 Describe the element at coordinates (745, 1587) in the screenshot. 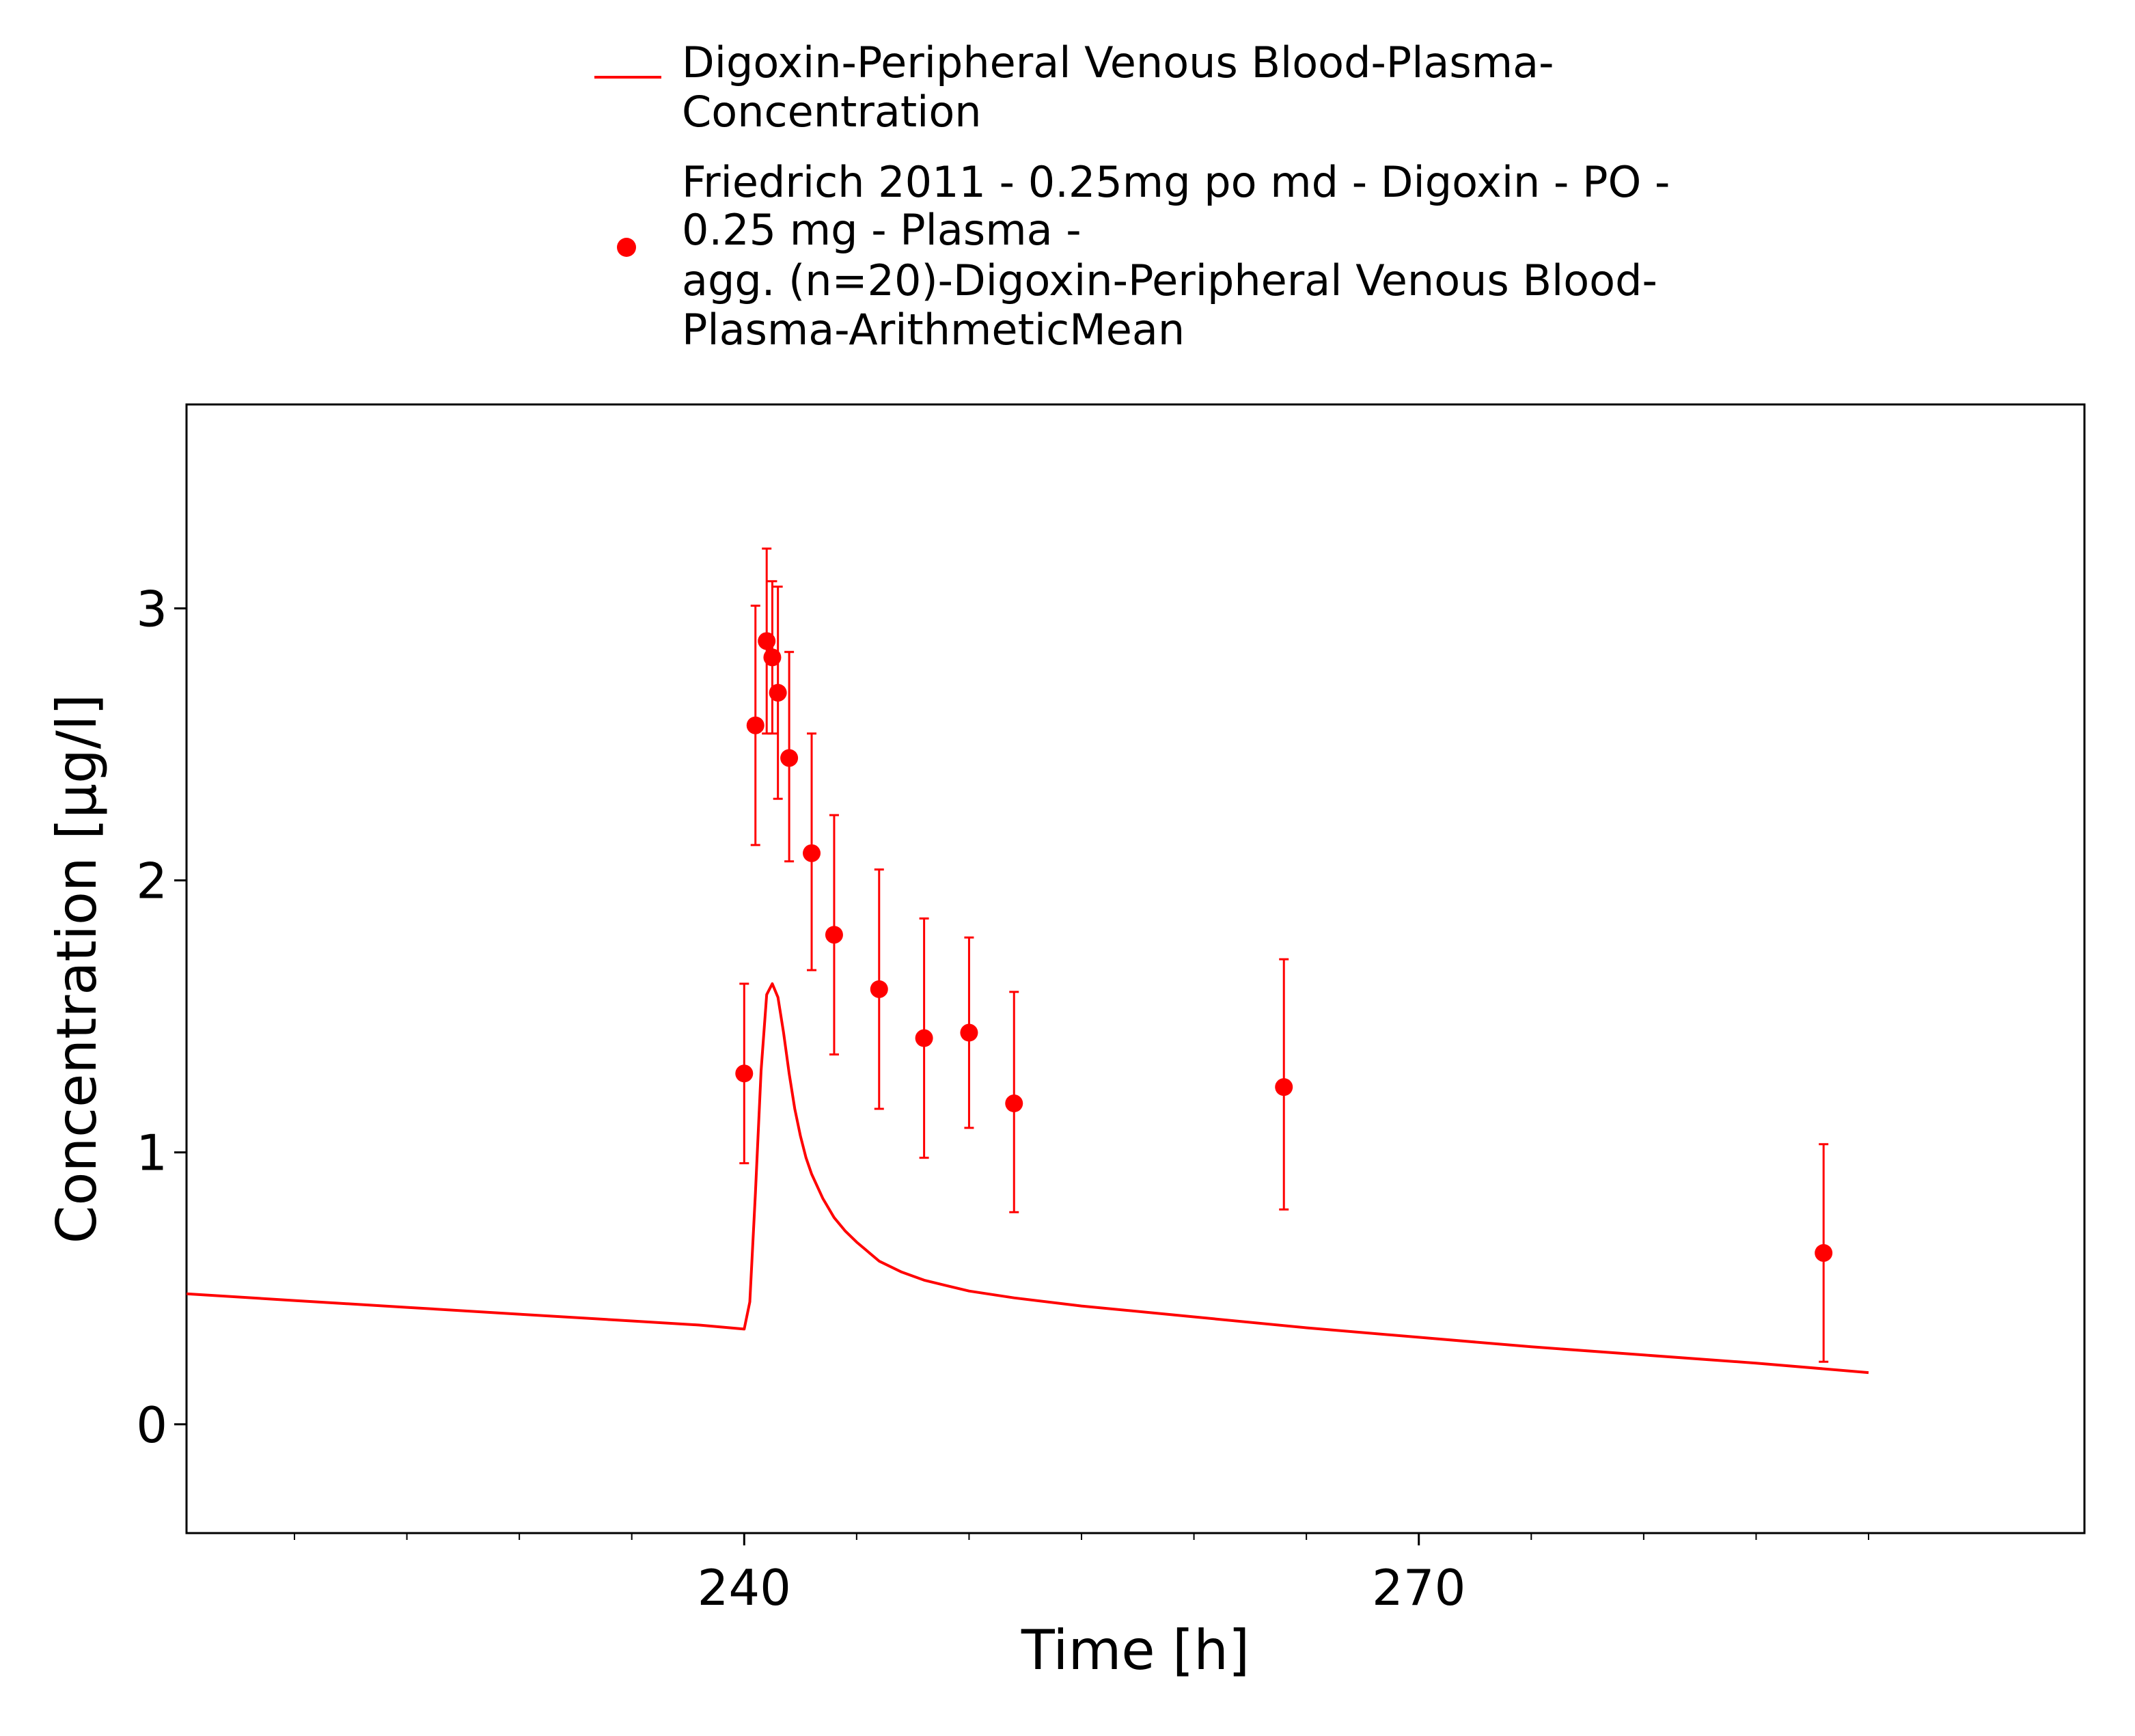

I see `x-tick-label: 240` at that location.